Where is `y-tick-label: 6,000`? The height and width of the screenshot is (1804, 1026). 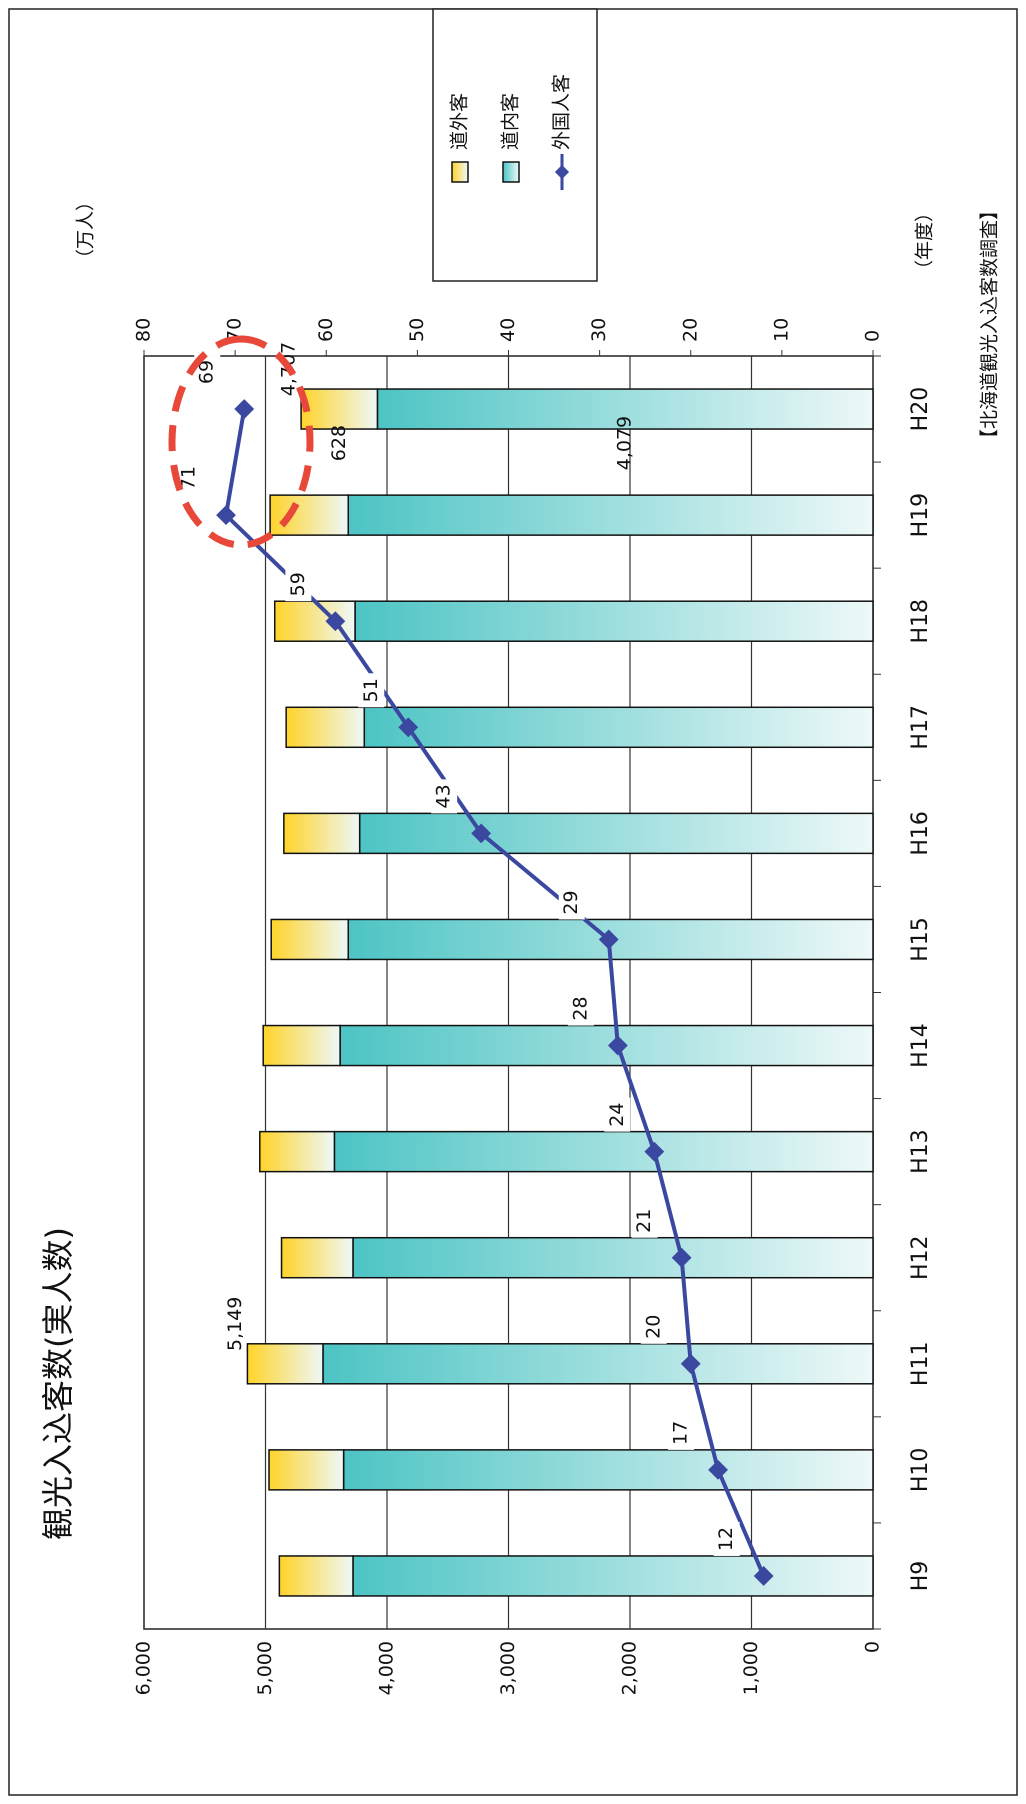
y-tick-label: 6,000 is located at coordinates (144, 1668).